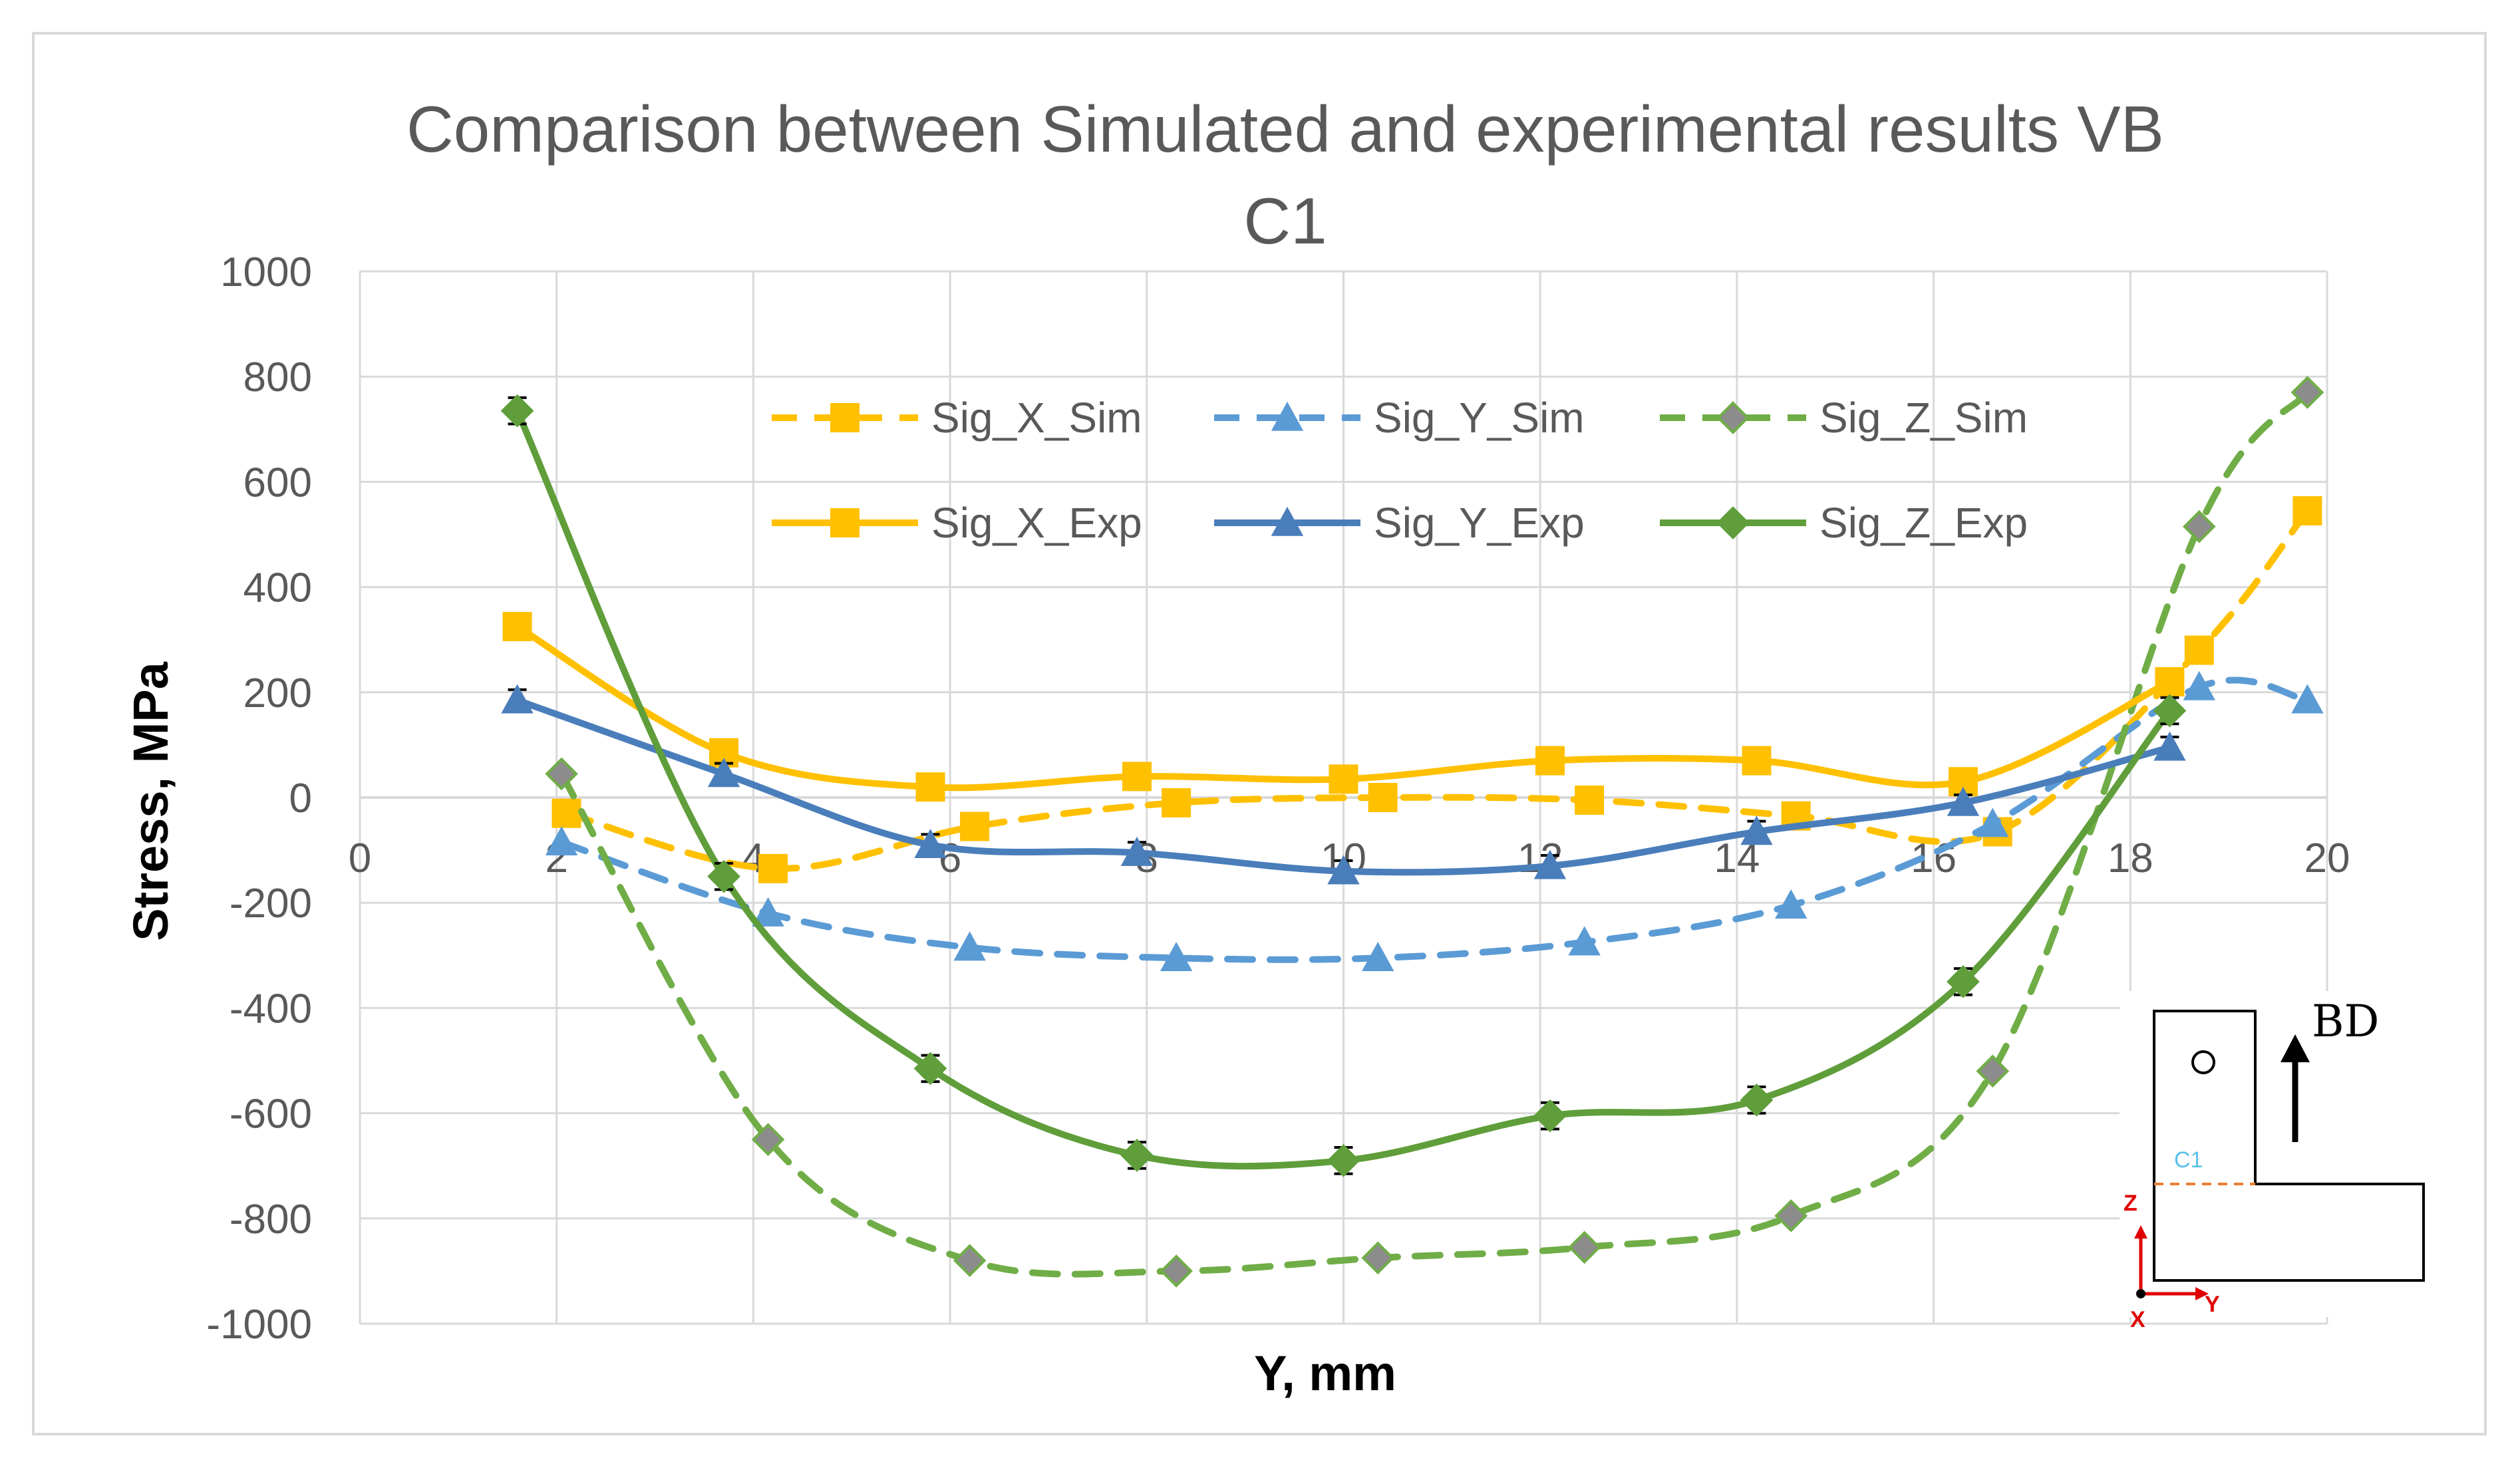 This screenshot has height=1472, width=2520. What do you see at coordinates (2289, 1146) in the screenshot?
I see `specimen-outline` at bounding box center [2289, 1146].